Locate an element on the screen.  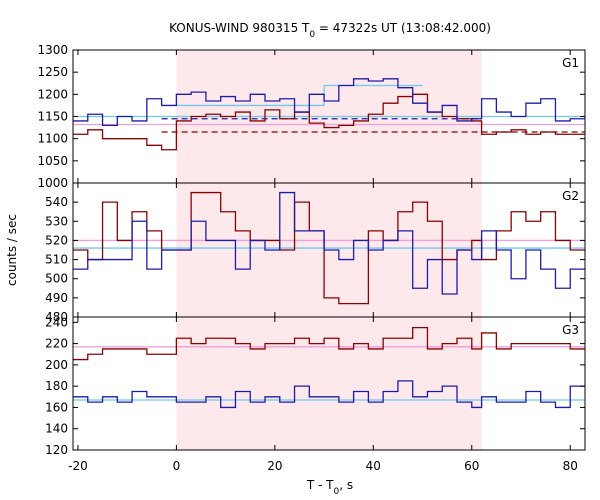
y-tick-label: 490 is located at coordinates (56, 298).